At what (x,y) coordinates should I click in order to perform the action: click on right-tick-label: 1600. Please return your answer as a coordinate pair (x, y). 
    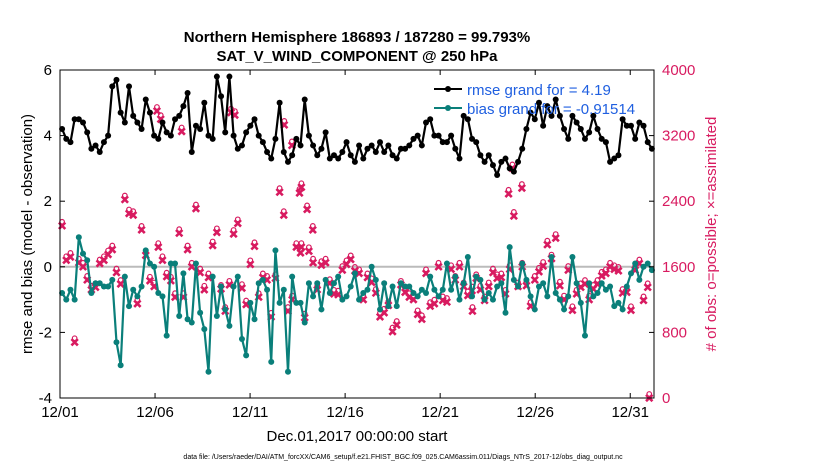
    Looking at the image, I should click on (678, 267).